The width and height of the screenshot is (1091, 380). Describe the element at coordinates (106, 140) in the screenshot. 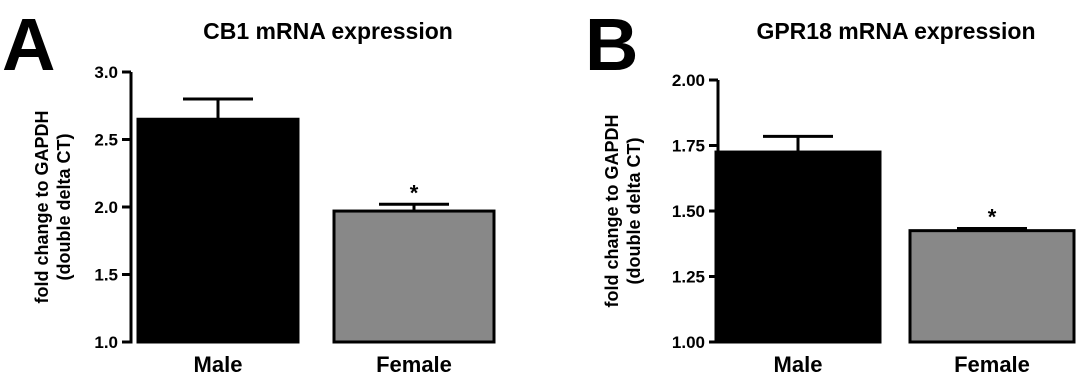

I see `y-tick-label: 2.5` at that location.